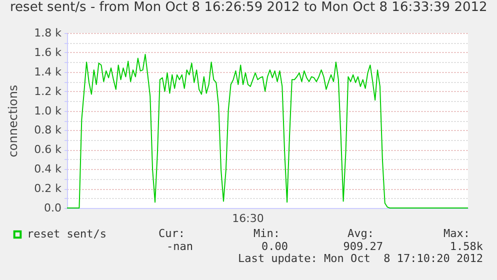  What do you see at coordinates (48, 52) in the screenshot?
I see `y-tick-label: 1.6 k` at bounding box center [48, 52].